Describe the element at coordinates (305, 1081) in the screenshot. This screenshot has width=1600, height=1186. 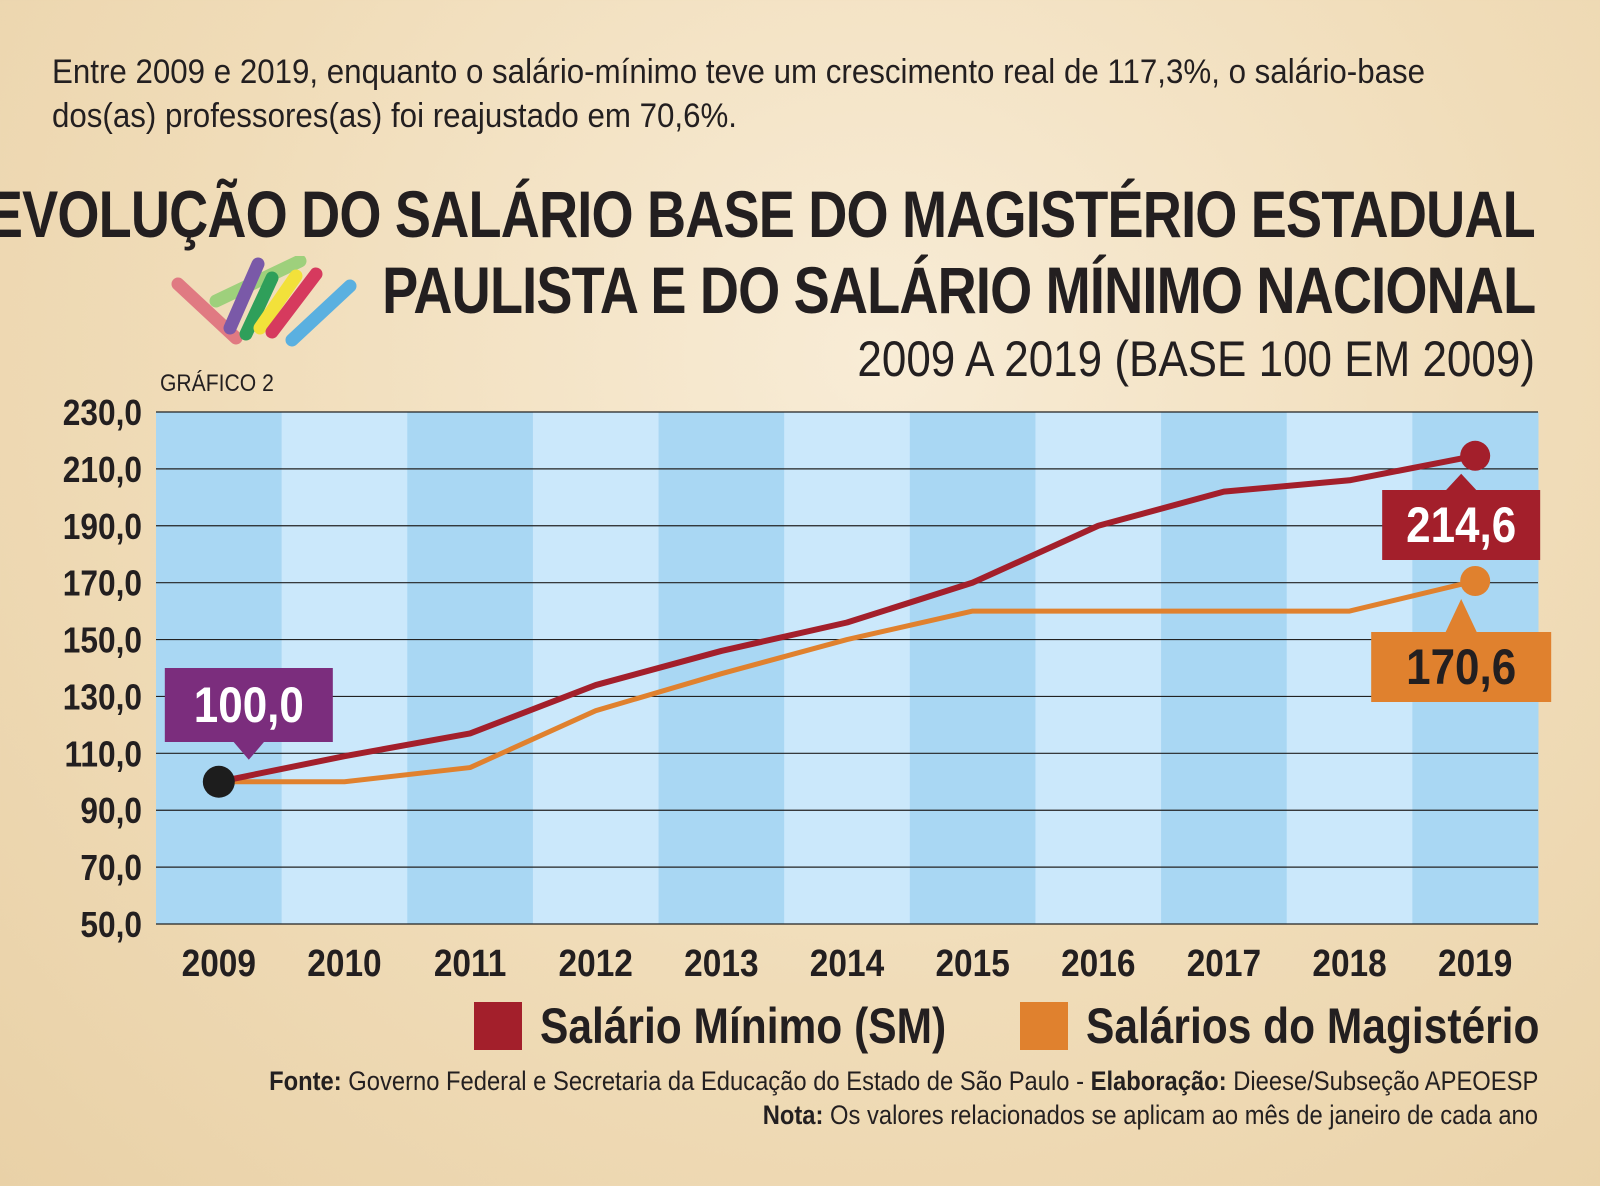
I see `source-label: Fonte:` at that location.